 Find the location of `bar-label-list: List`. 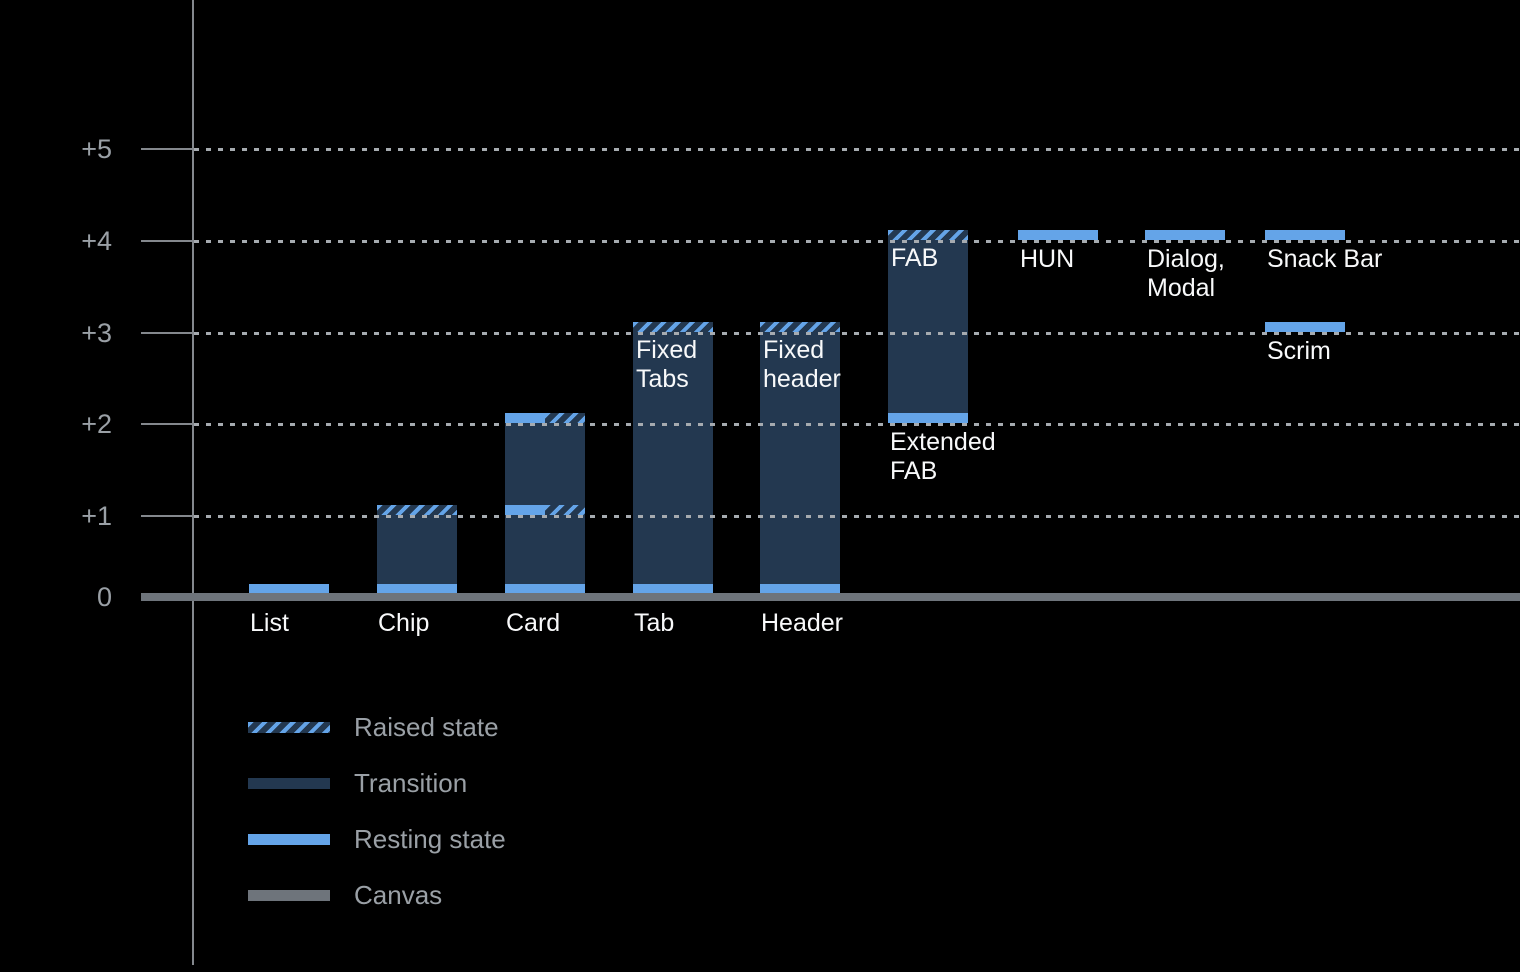

bar-label-list: List is located at coordinates (269, 623).